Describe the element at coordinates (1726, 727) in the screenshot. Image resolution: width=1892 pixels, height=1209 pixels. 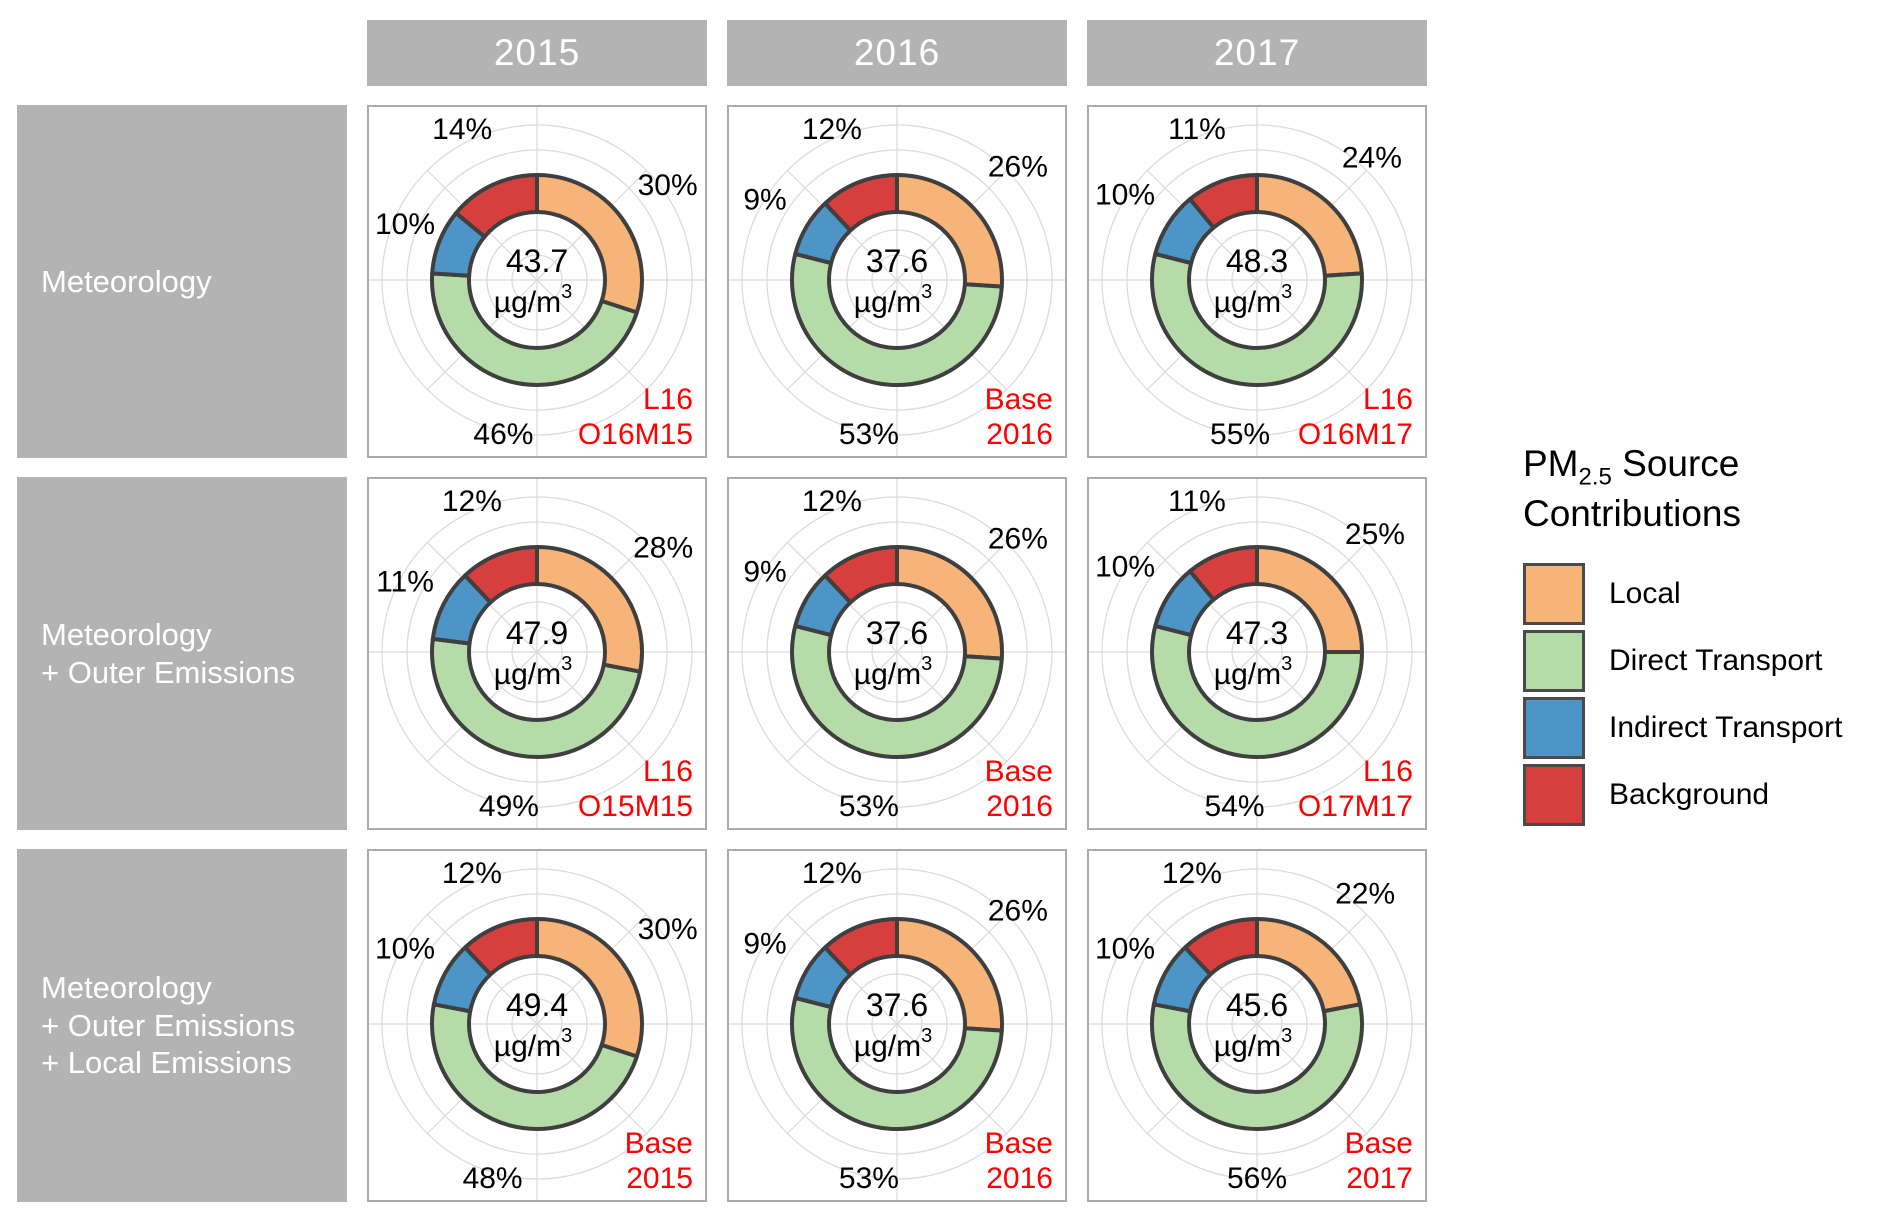
I see `legend-label: Indirect Transport` at that location.